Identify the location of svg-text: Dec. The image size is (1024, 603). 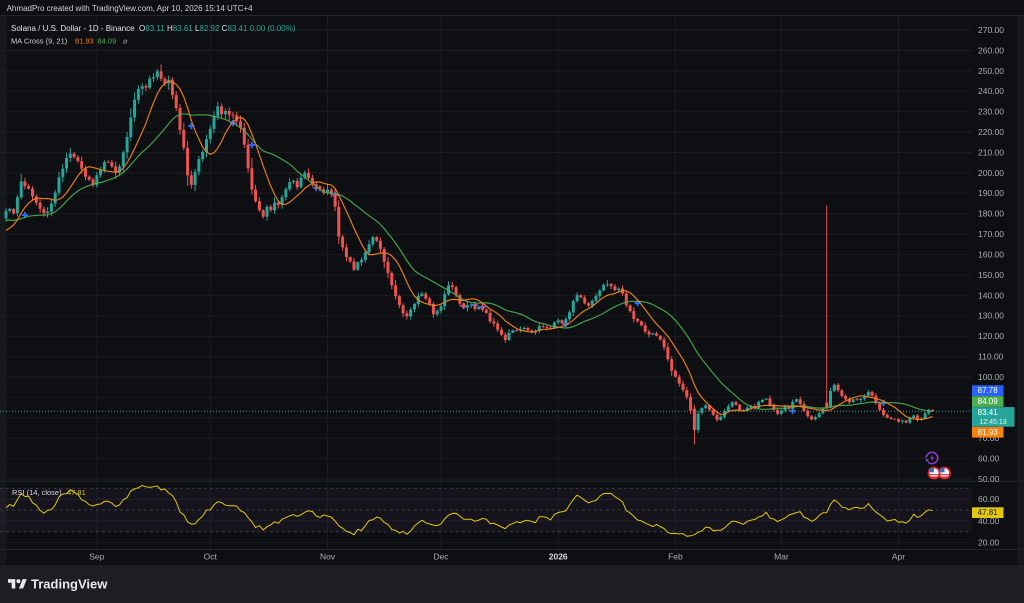
(441, 557).